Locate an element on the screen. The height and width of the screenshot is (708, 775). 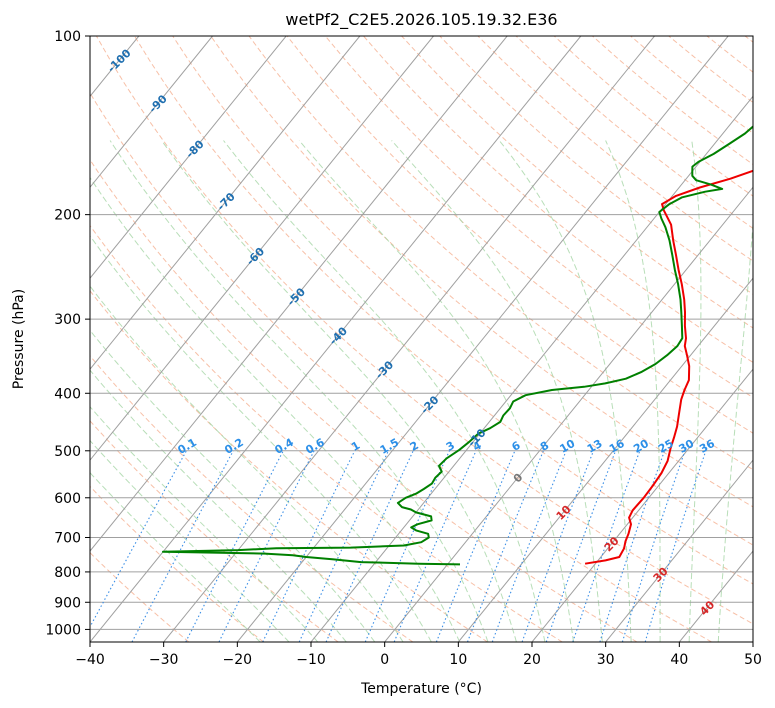
y-tick-label: 200 is located at coordinates (67, 216).